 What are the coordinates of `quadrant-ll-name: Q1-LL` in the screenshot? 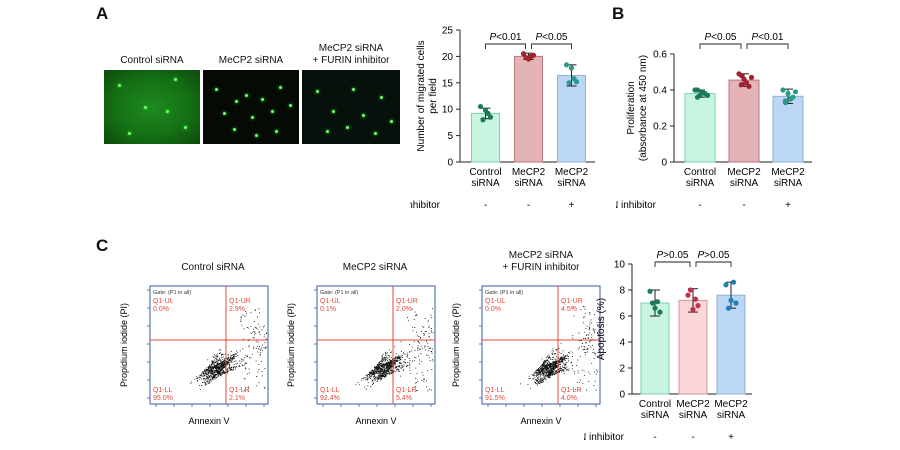 It's located at (330, 390).